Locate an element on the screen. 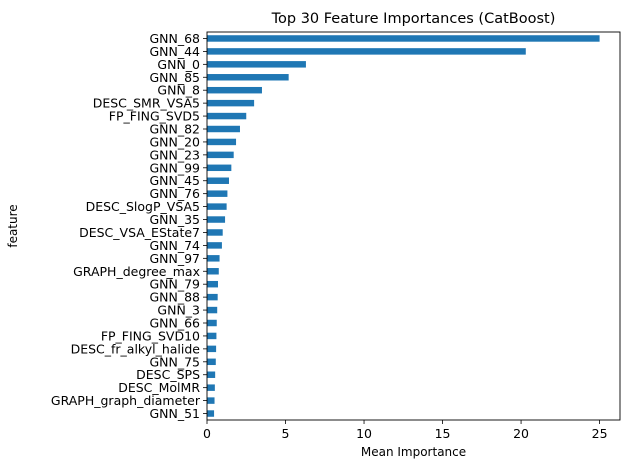 The height and width of the screenshot is (470, 629). bar-DESC_VSA_EState7 is located at coordinates (215, 232).